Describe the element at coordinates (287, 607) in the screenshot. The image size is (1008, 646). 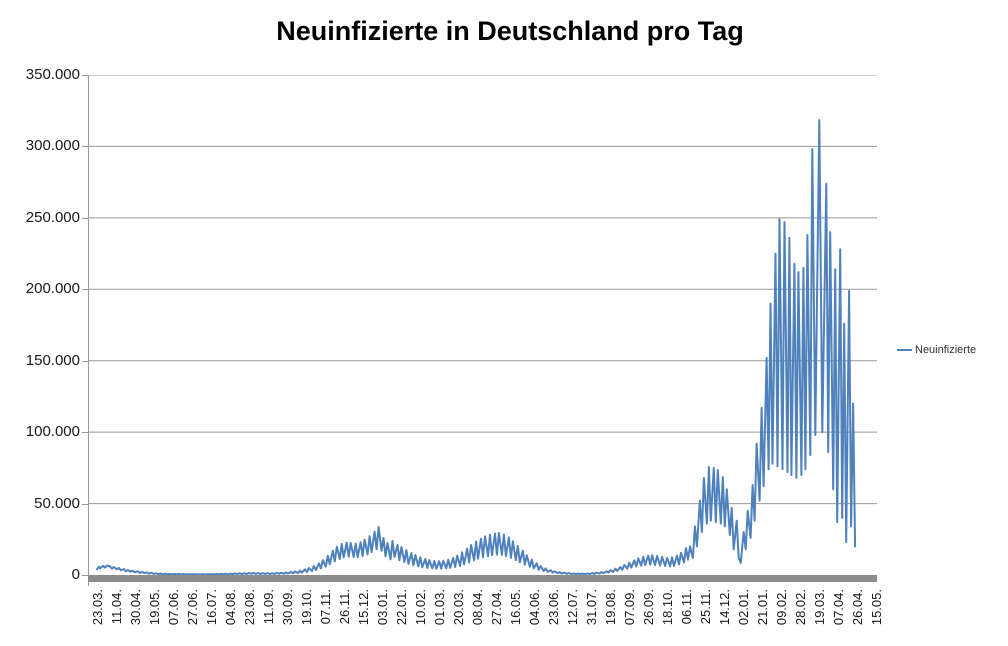
I see `x-axis-tick-label: 30.09.` at that location.